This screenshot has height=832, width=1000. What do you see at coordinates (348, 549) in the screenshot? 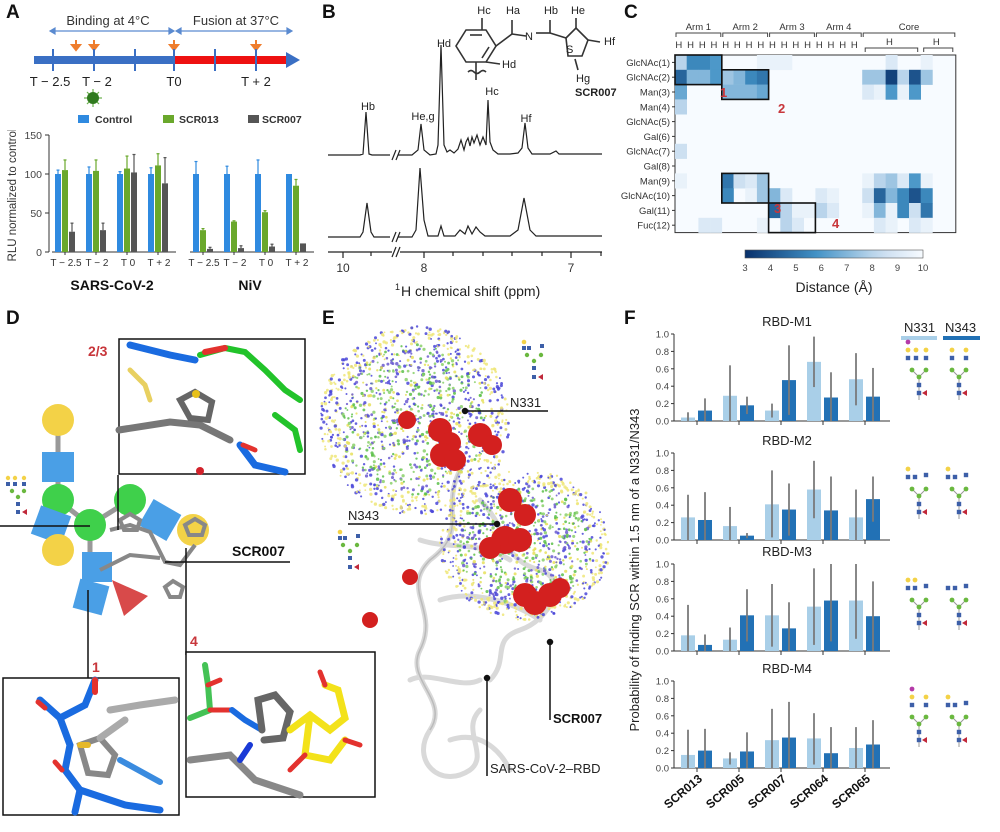
I see `glycan-n343-icon` at bounding box center [348, 549].